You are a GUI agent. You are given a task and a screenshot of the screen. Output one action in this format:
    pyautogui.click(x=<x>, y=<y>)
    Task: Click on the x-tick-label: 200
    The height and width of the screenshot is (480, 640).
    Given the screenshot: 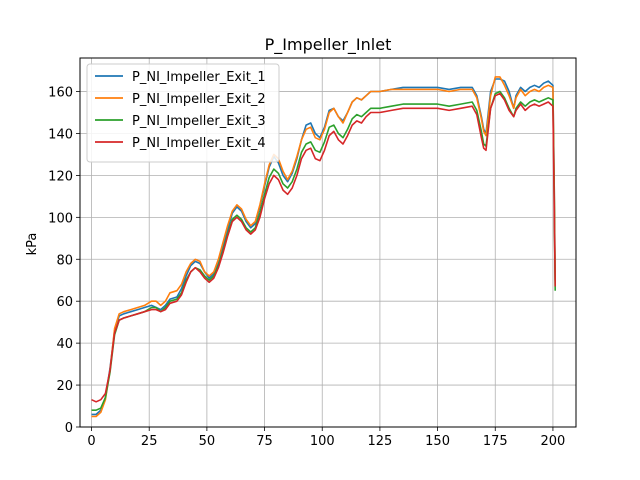 What is the action you would take?
    pyautogui.click(x=553, y=441)
    